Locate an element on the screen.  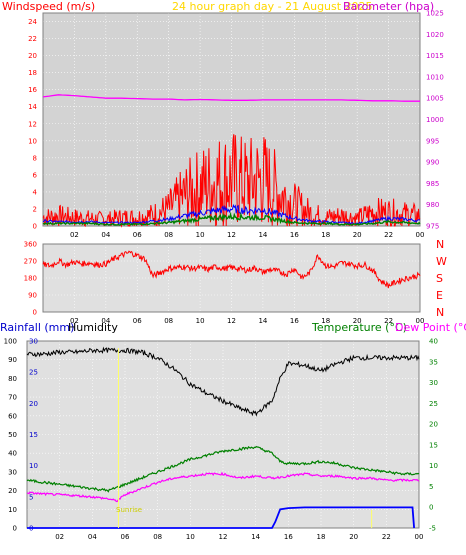
rainfall-tick-label: 20 is located at coordinates (33, 404).